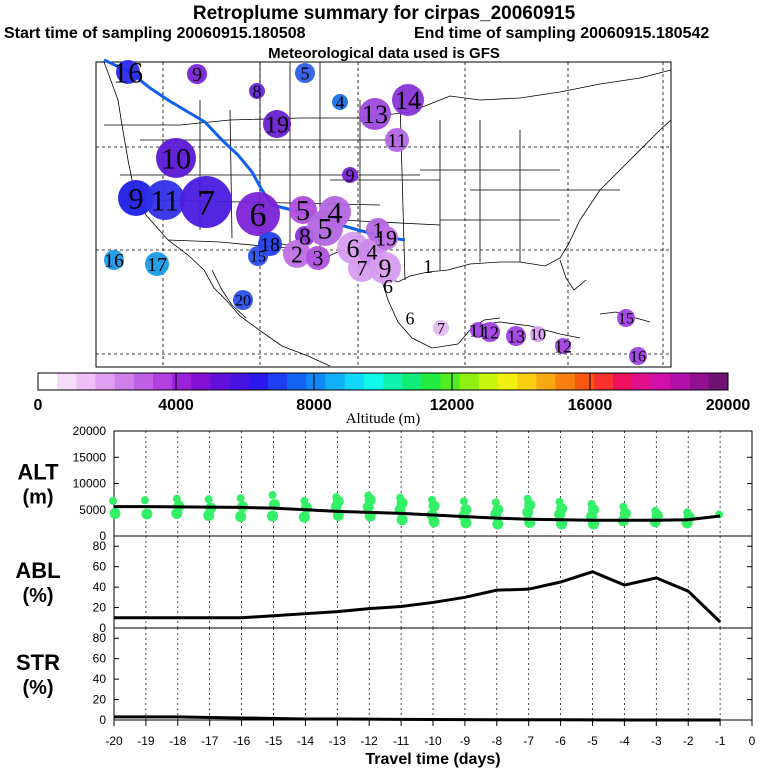  I want to click on colorbar-tick-label: 20000, so click(728, 405).